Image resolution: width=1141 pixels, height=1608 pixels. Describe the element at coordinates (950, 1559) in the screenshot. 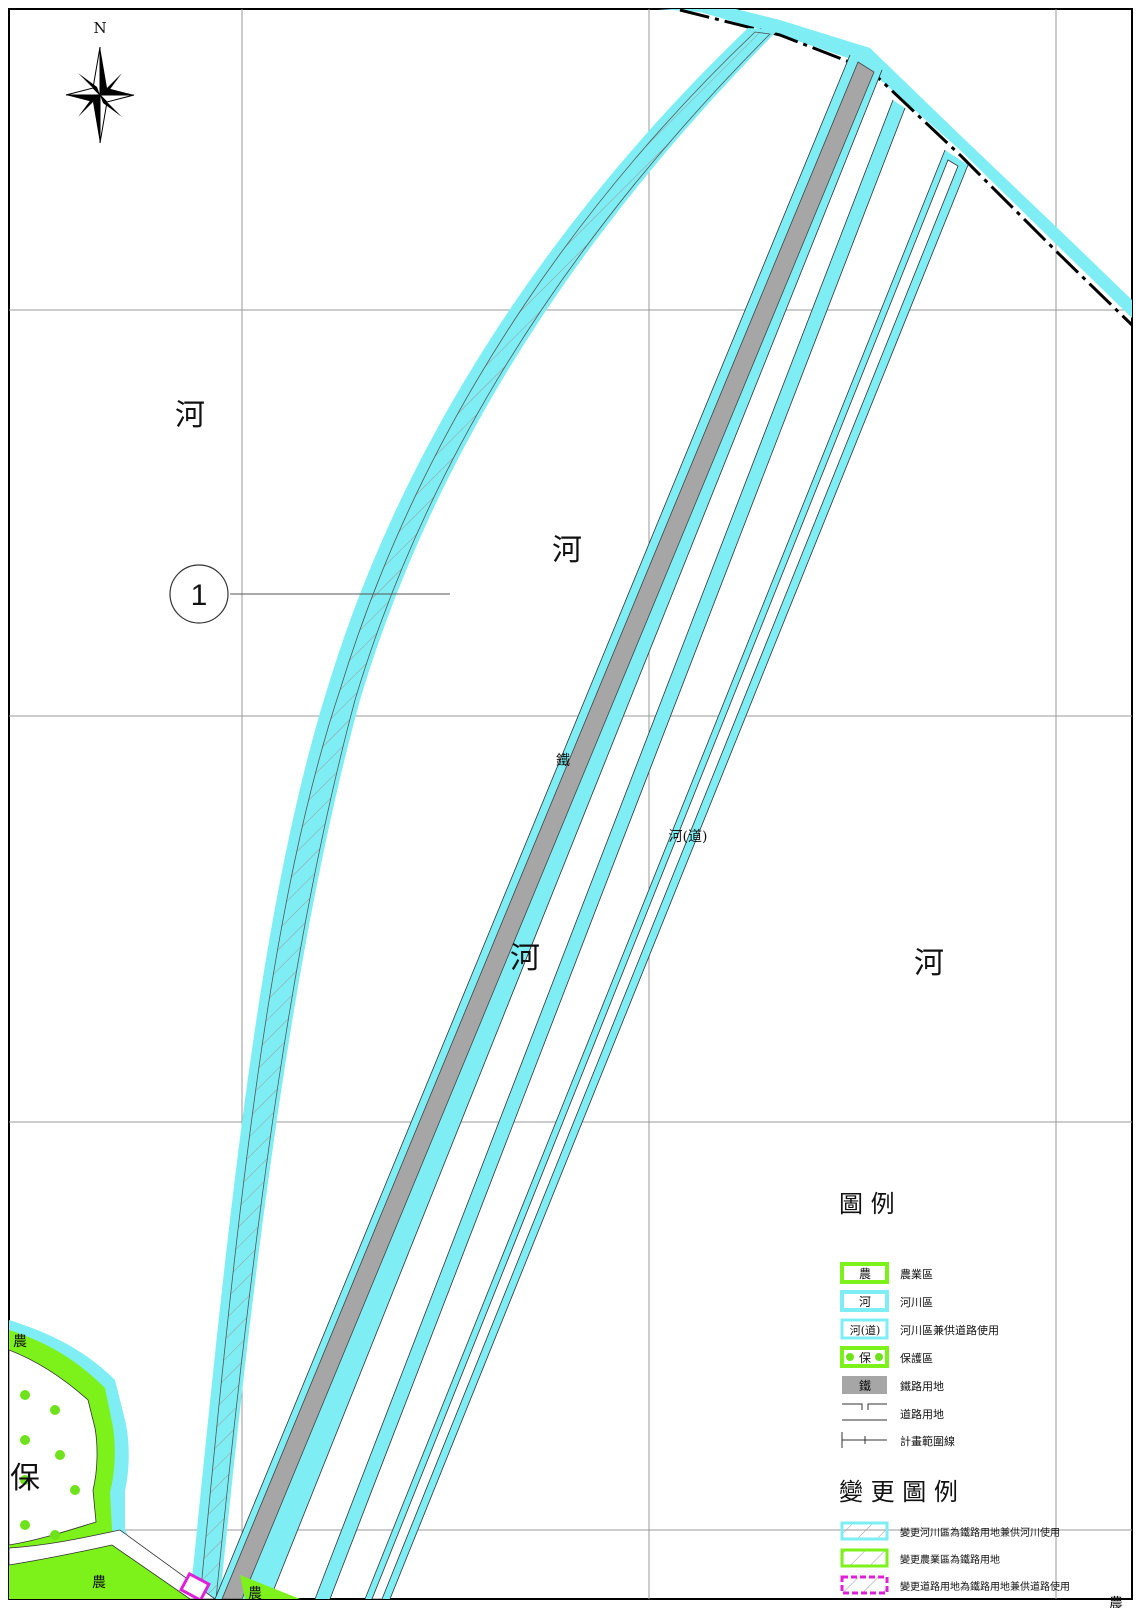

I see `change-label-agri-rail: 變更農業區為鐵路用地` at that location.